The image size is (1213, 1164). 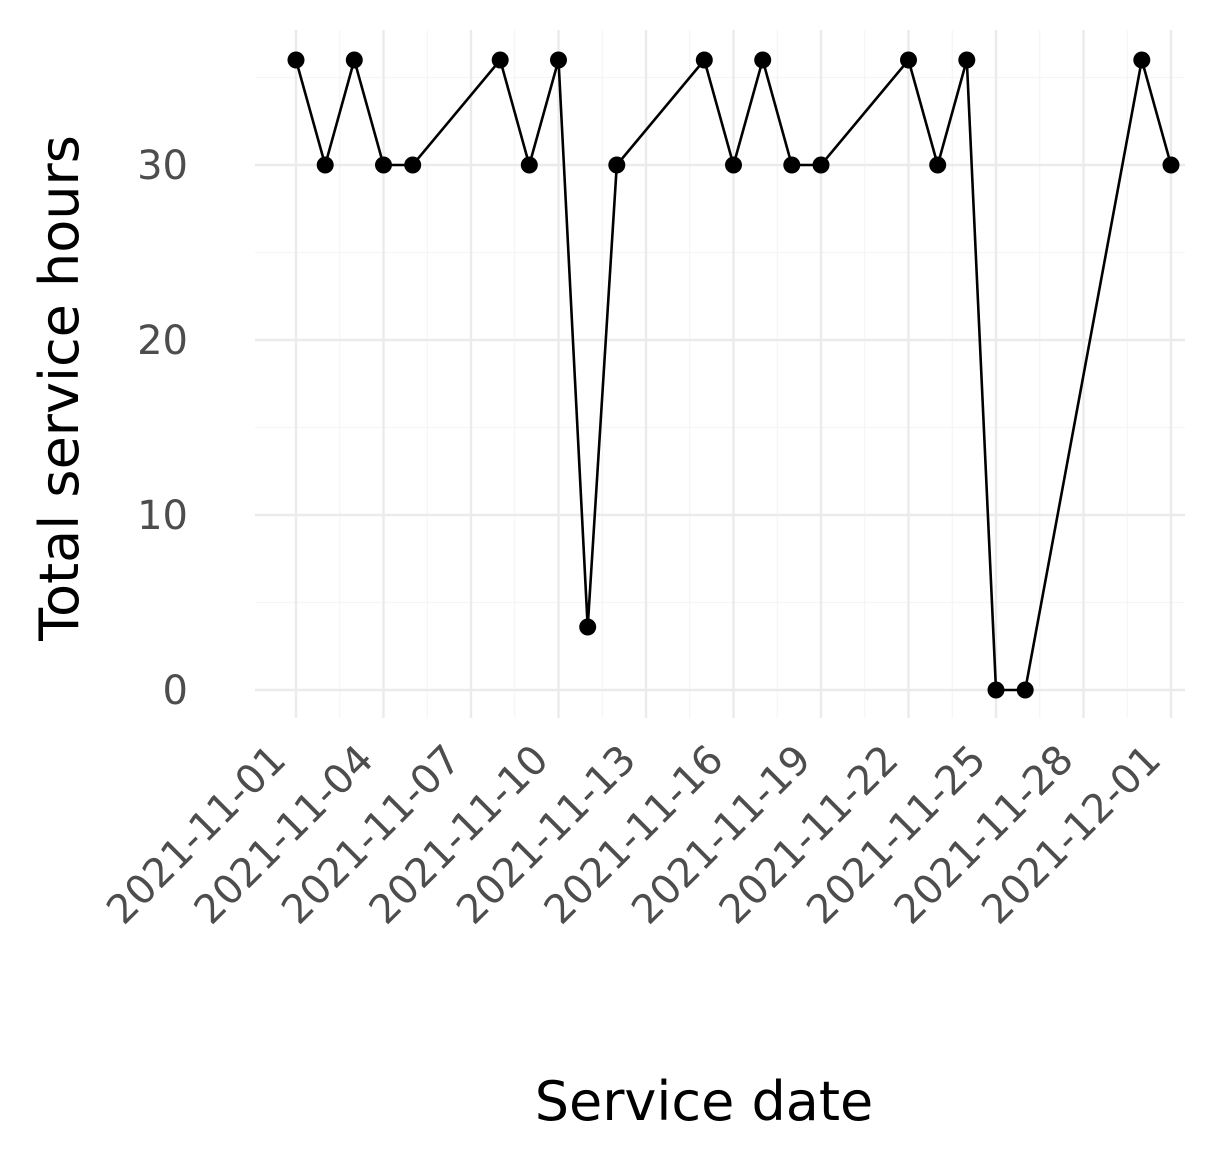 What do you see at coordinates (59, 388) in the screenshot?
I see `y-axis-title: Total service hours` at bounding box center [59, 388].